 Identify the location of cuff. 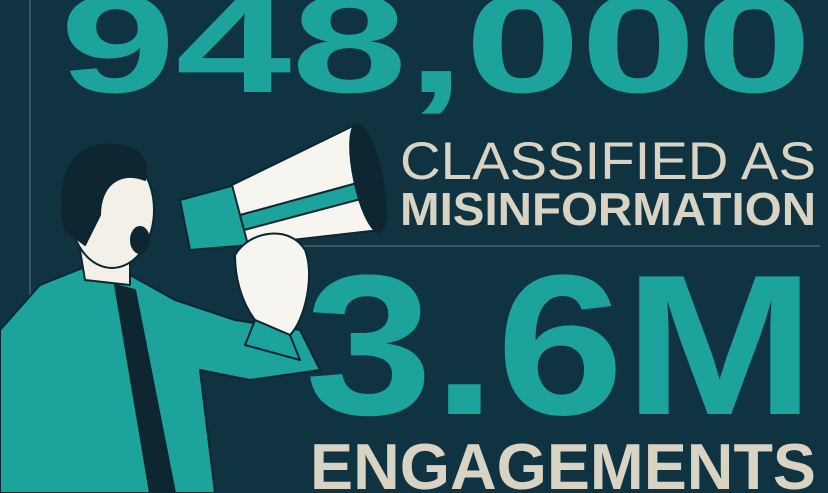
(272, 340).